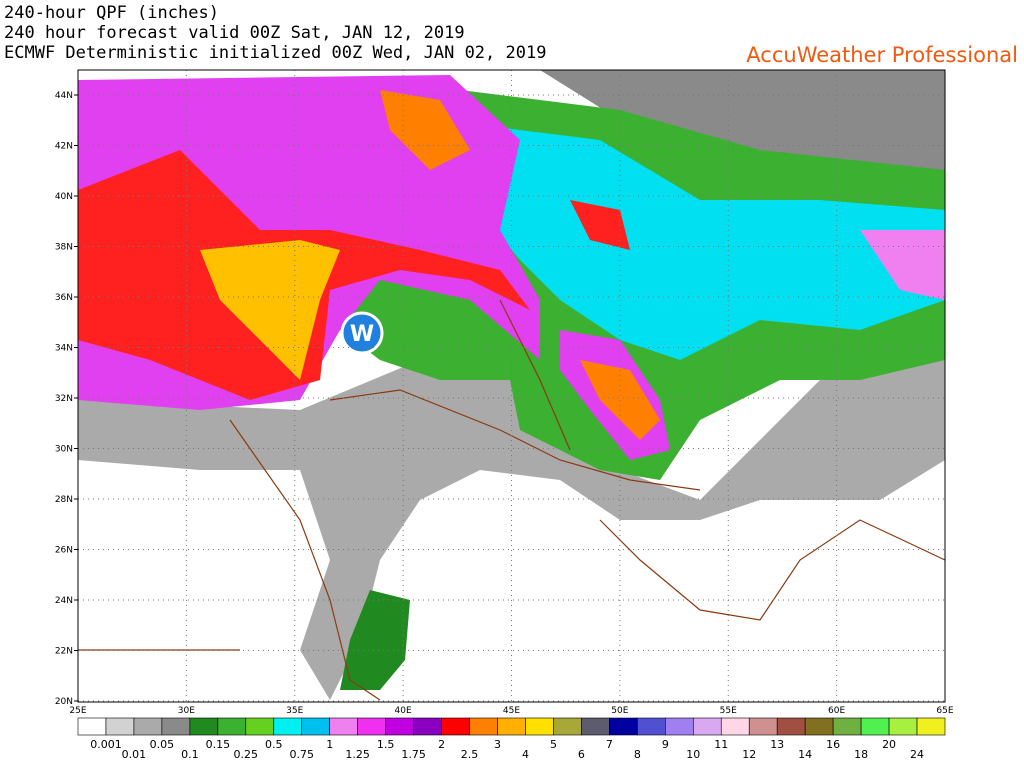 This screenshot has width=1024, height=768. What do you see at coordinates (902, 265) in the screenshot?
I see `precip-pink-east` at bounding box center [902, 265].